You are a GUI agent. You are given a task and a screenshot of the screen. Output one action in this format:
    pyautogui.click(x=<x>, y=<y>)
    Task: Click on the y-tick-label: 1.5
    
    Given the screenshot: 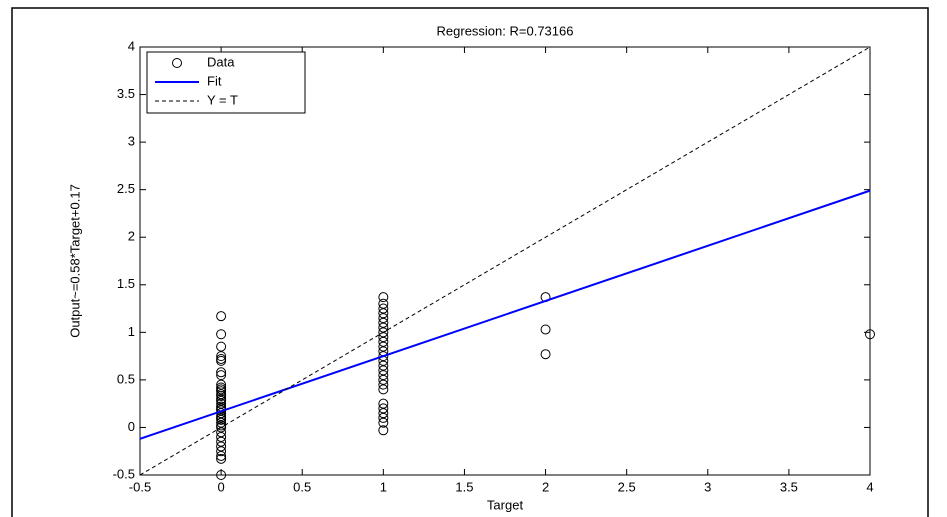 What is the action you would take?
    pyautogui.click(x=126, y=283)
    